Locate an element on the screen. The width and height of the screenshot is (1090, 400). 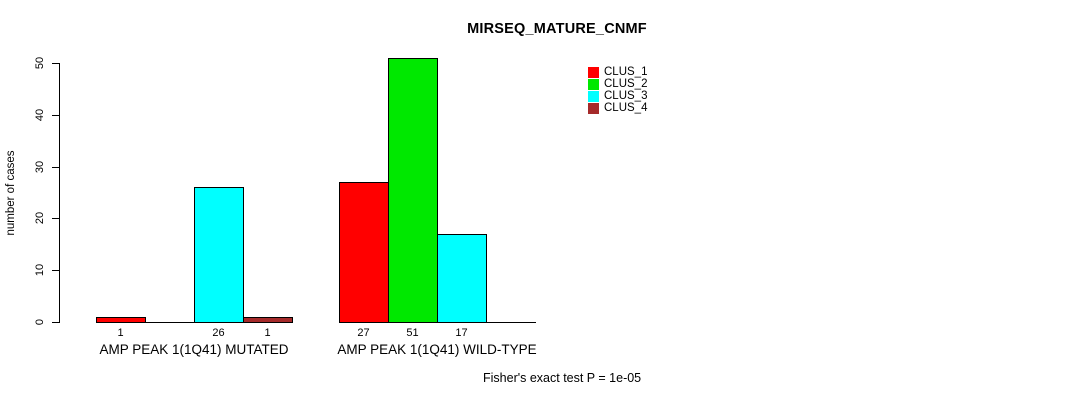
legend-label-CLUS_2: CLUS_2 is located at coordinates (626, 84).